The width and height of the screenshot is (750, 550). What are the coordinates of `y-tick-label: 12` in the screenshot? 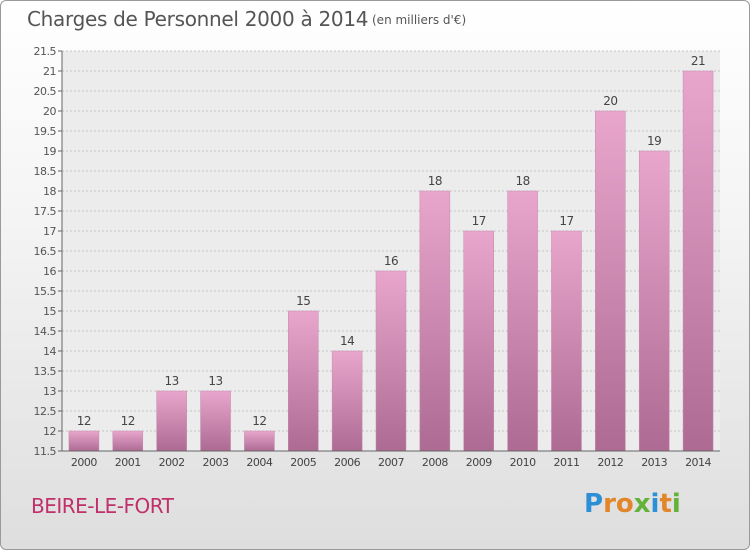 It's located at (49, 431).